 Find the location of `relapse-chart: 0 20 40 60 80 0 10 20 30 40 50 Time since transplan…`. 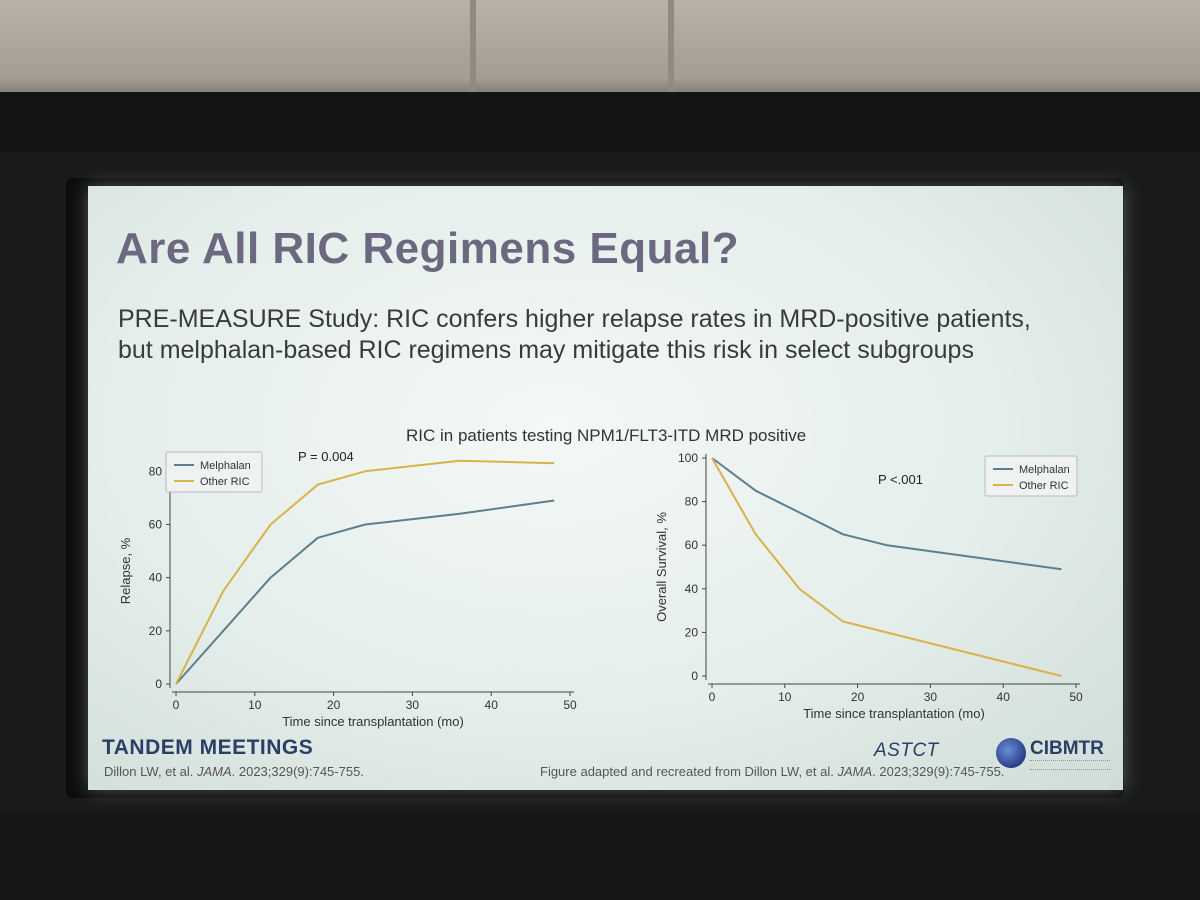

relapse-chart: 0 20 40 60 80 0 10 20 30 40 50 Time since transplan… is located at coordinates (347, 589).